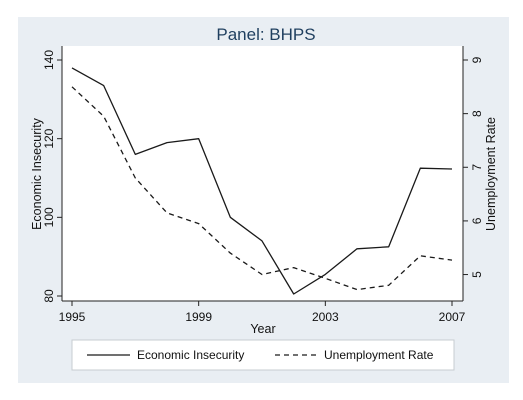  Describe the element at coordinates (477, 59) in the screenshot. I see `y2-tick-label: 9` at that location.